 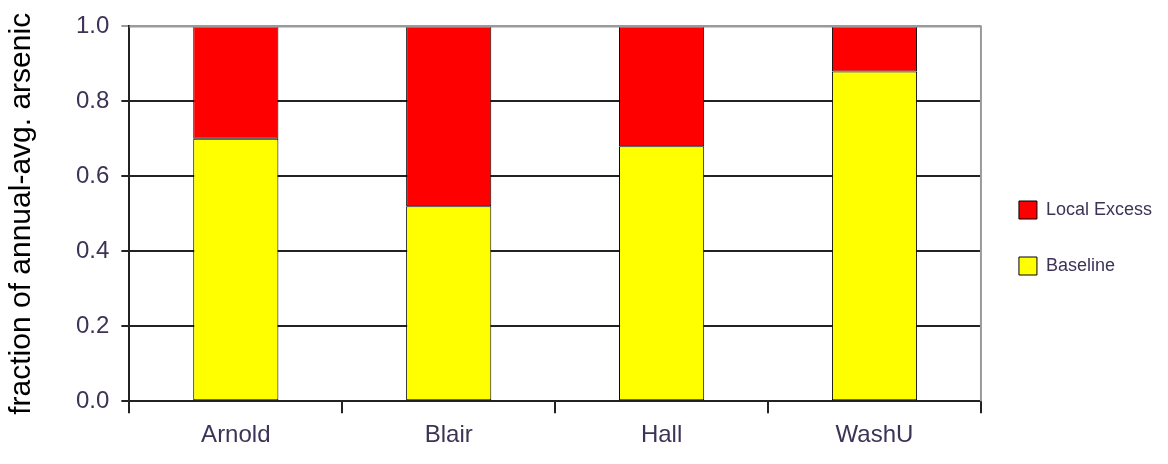 I want to click on legend-label: Baseline, so click(x=1080, y=264).